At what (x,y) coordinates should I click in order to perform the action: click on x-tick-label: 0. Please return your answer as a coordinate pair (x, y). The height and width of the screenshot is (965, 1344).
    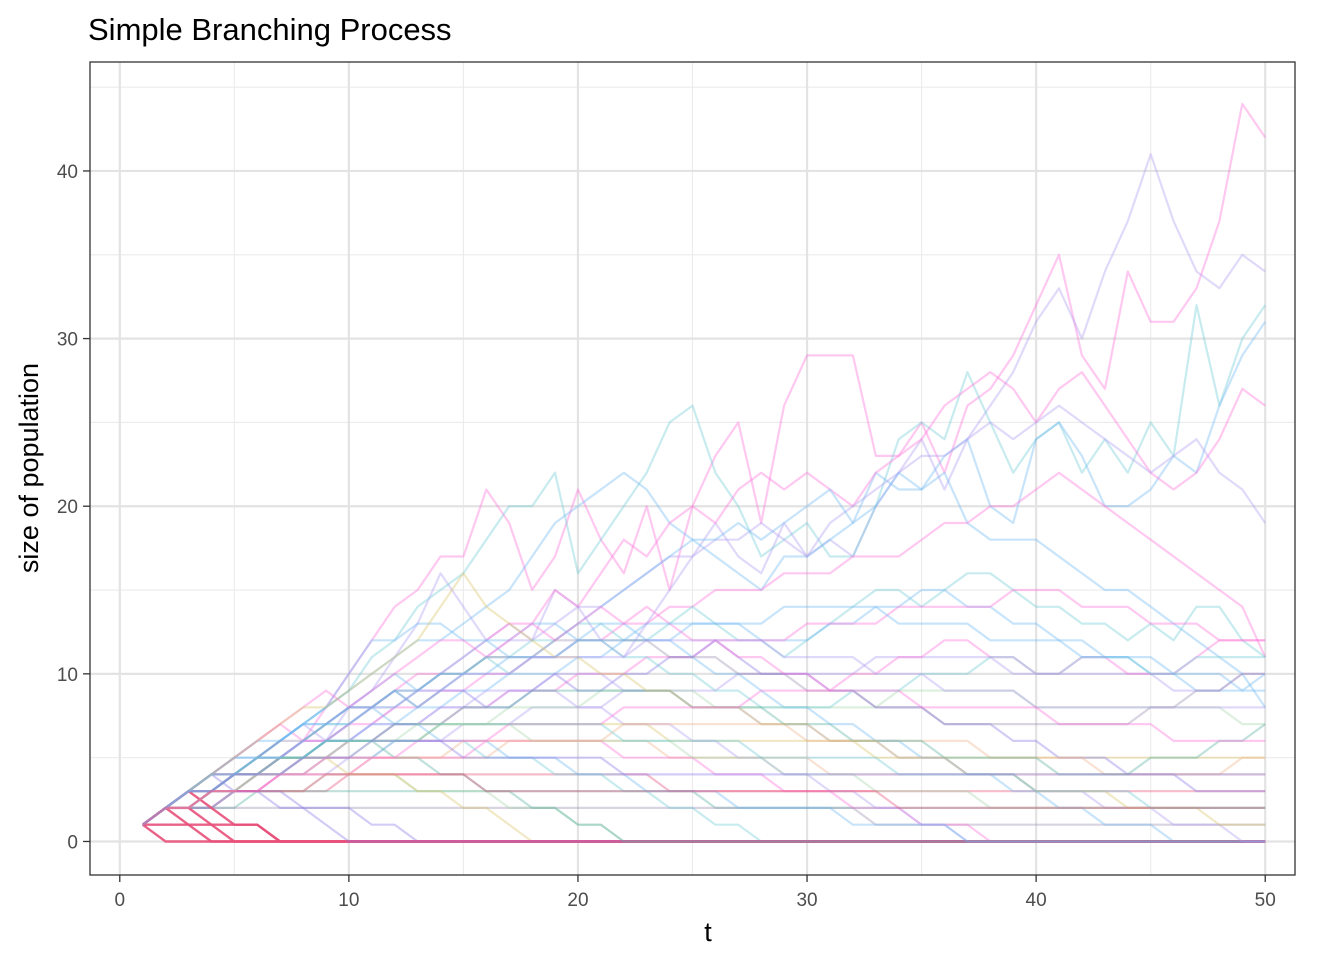
    Looking at the image, I should click on (119, 900).